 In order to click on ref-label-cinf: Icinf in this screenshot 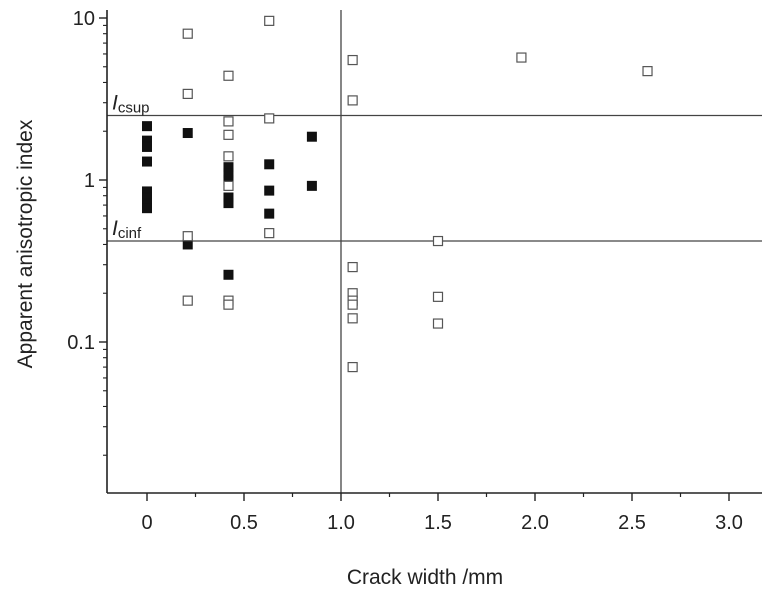, I will do `click(127, 229)`.